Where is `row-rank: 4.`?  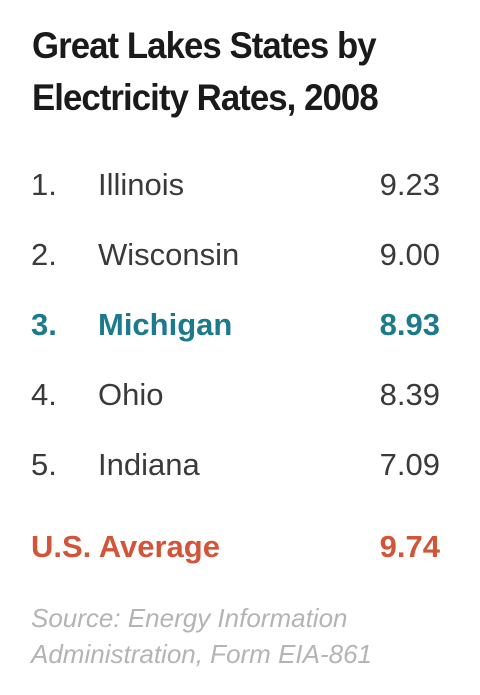 row-rank: 4. is located at coordinates (44, 394).